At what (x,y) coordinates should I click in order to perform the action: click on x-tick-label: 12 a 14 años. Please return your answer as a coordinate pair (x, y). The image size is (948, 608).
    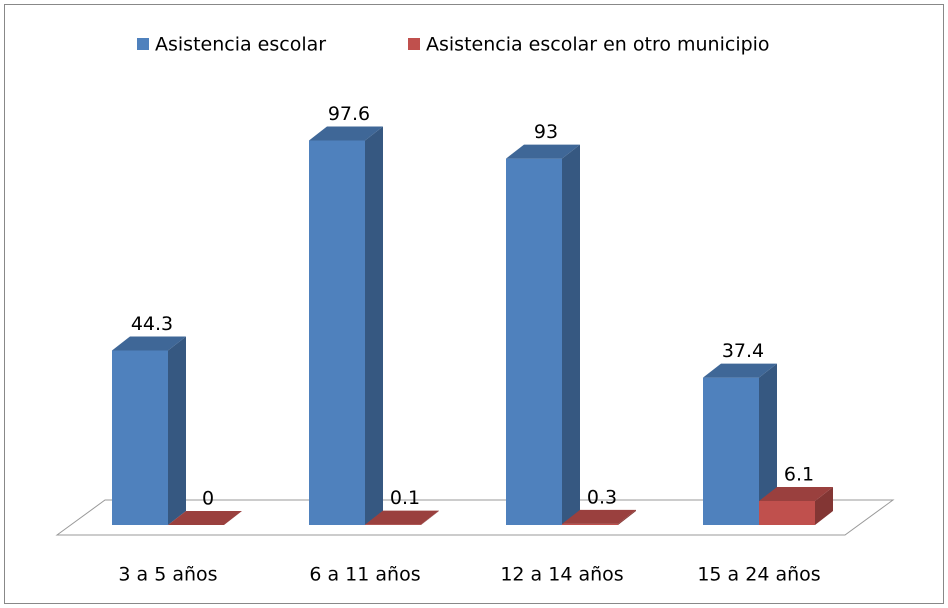
    Looking at the image, I should click on (561, 575).